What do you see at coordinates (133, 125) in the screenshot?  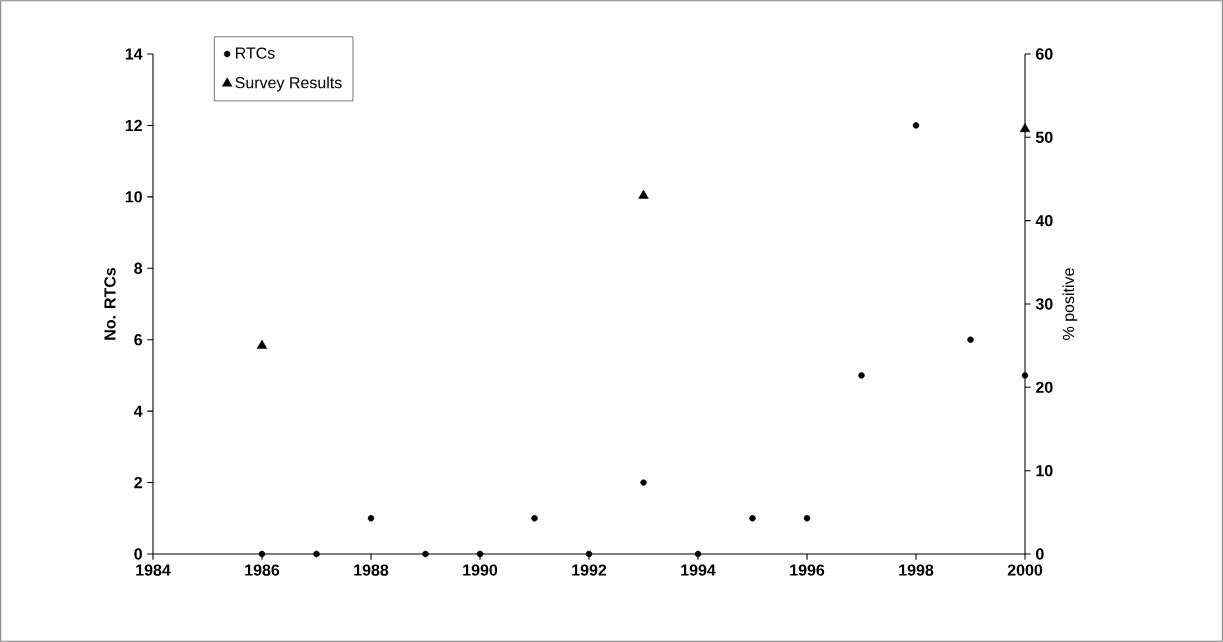 I see `y-tick-label: 12` at bounding box center [133, 125].